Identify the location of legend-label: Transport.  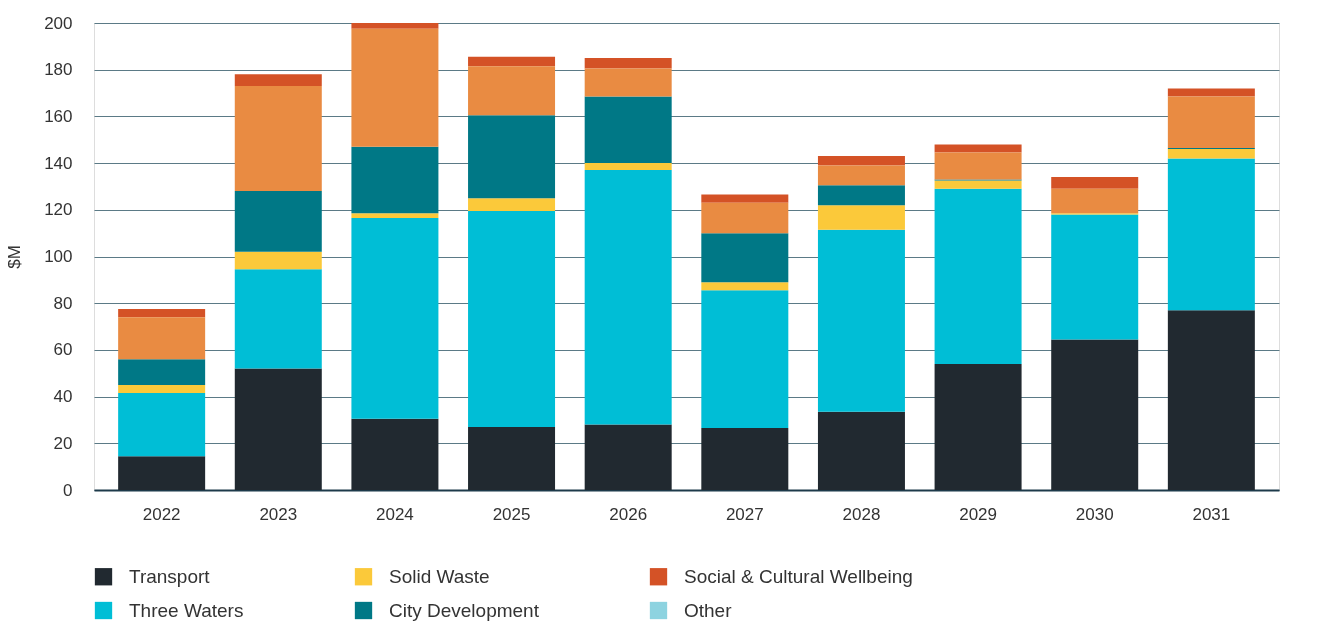
(170, 576).